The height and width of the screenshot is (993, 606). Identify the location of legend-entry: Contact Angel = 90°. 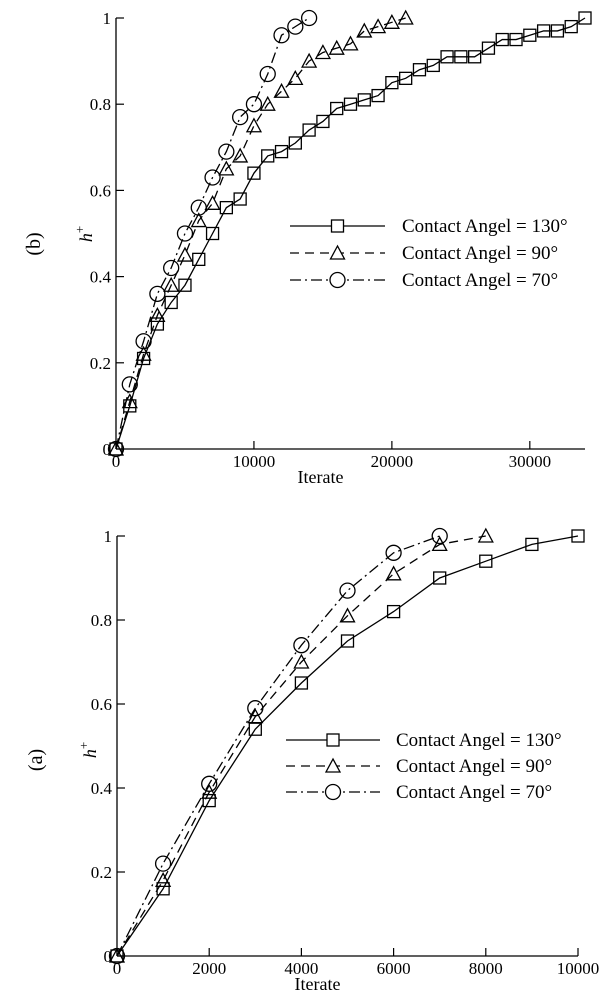
(419, 766).